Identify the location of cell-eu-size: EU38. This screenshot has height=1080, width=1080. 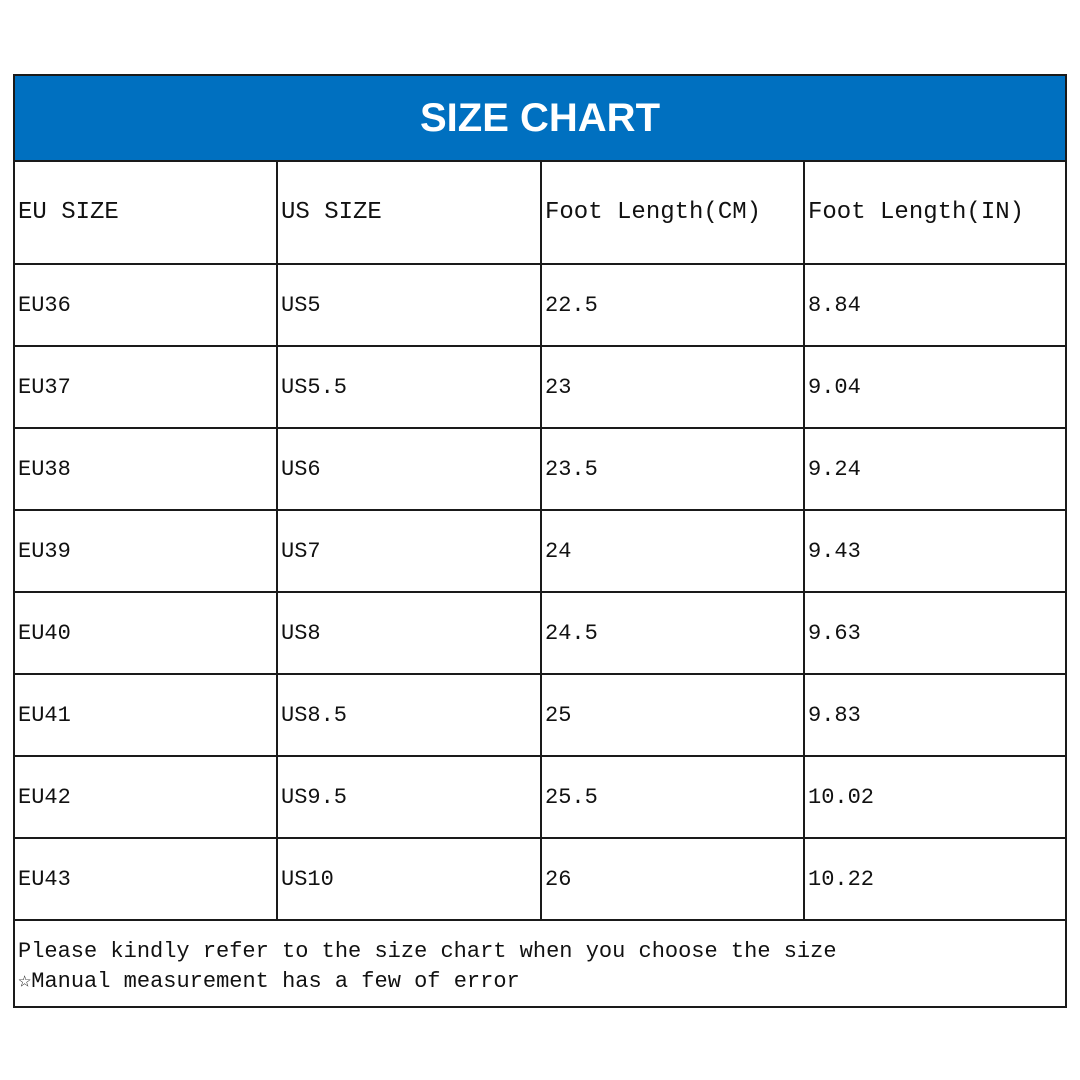
(146, 469).